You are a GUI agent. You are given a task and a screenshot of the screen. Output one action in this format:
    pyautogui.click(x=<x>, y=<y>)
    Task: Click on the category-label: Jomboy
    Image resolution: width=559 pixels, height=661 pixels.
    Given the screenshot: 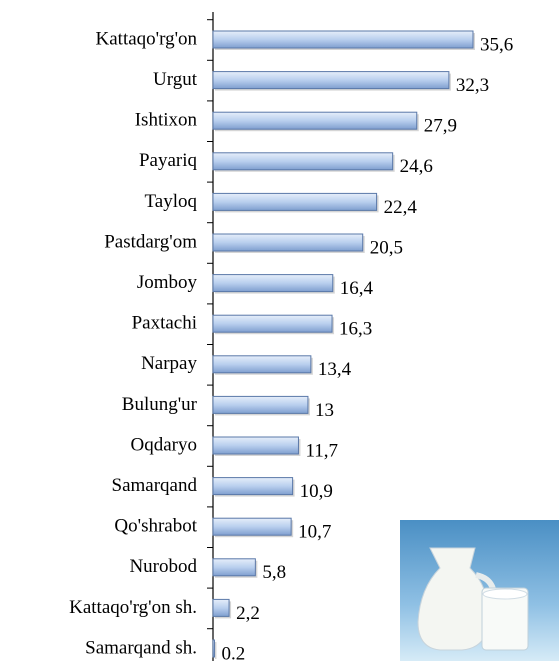 What is the action you would take?
    pyautogui.click(x=167, y=282)
    